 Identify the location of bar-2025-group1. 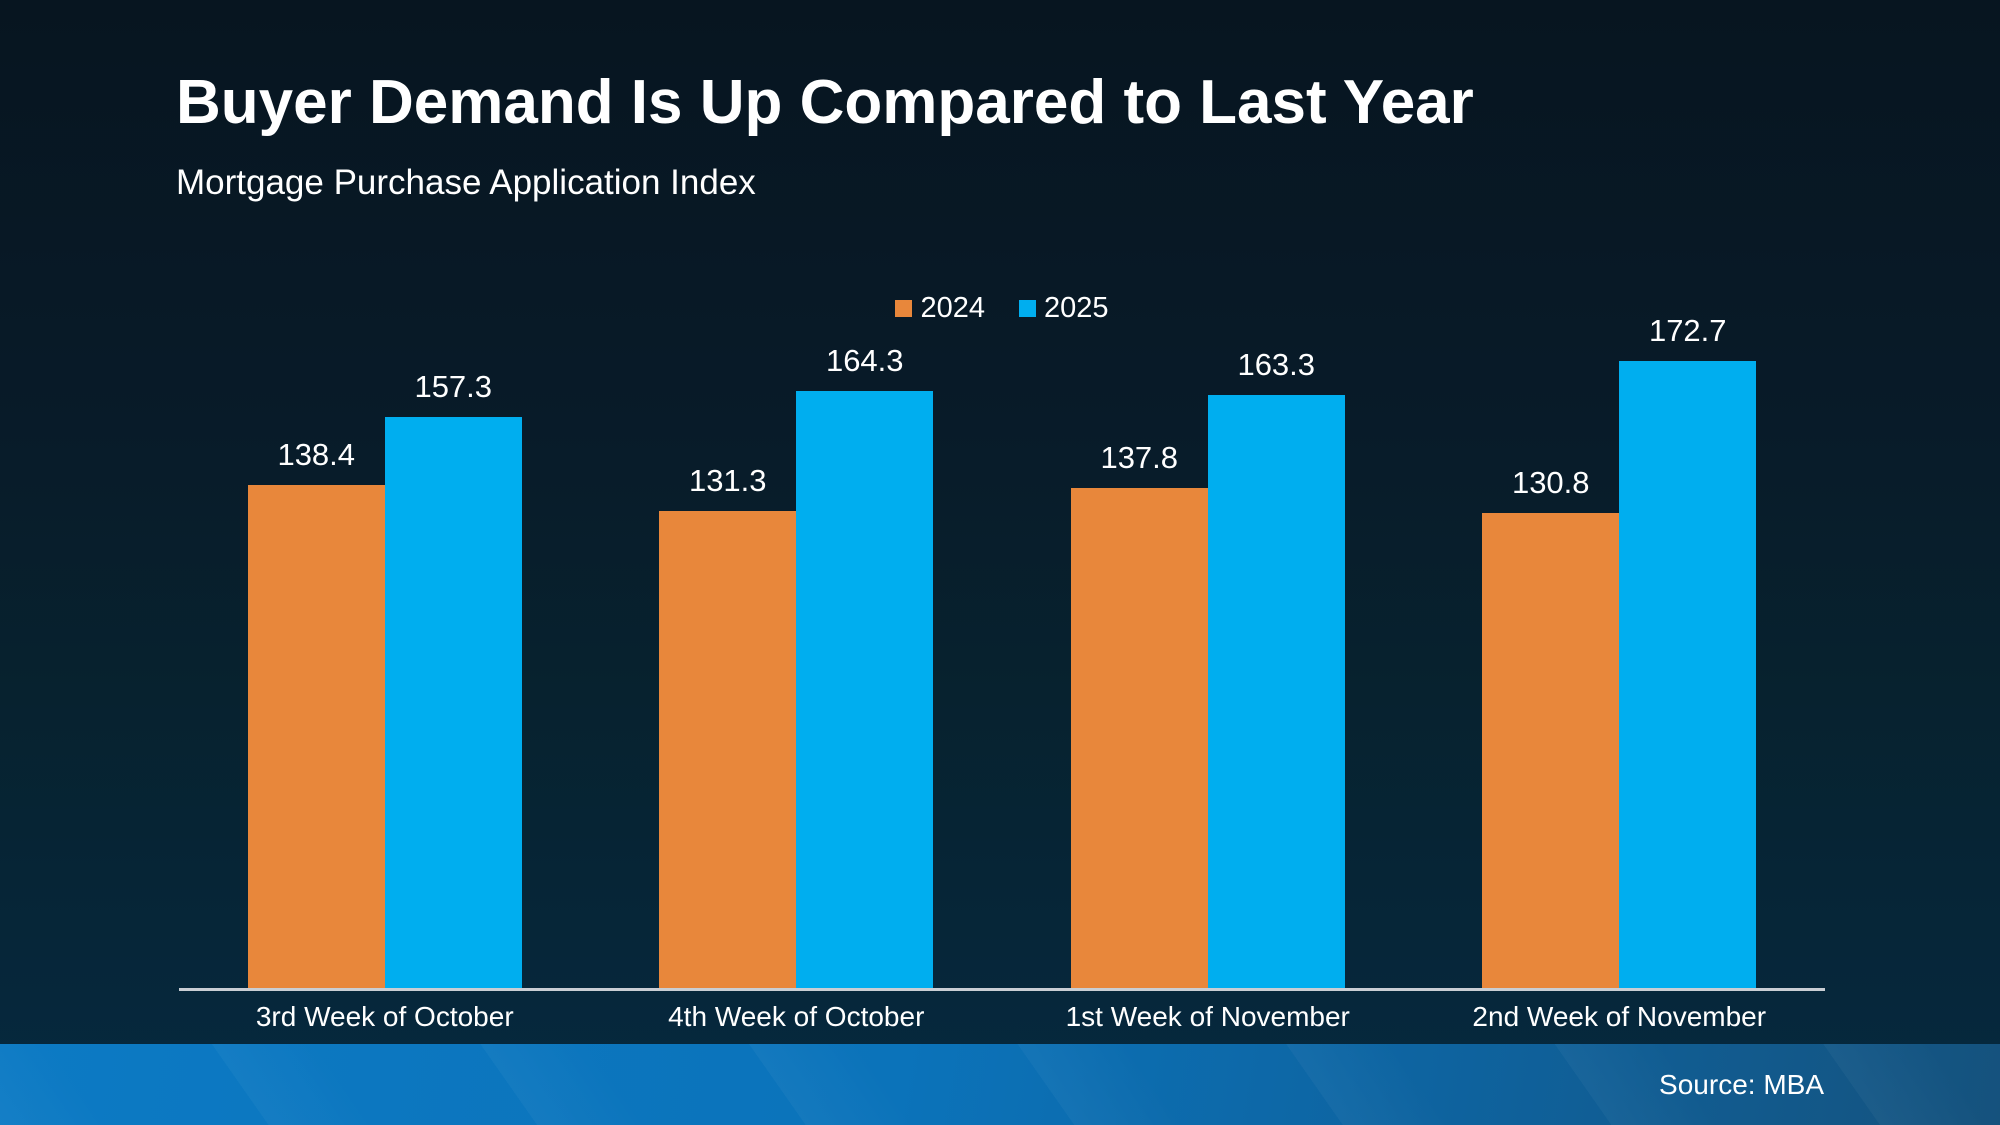
(453, 702).